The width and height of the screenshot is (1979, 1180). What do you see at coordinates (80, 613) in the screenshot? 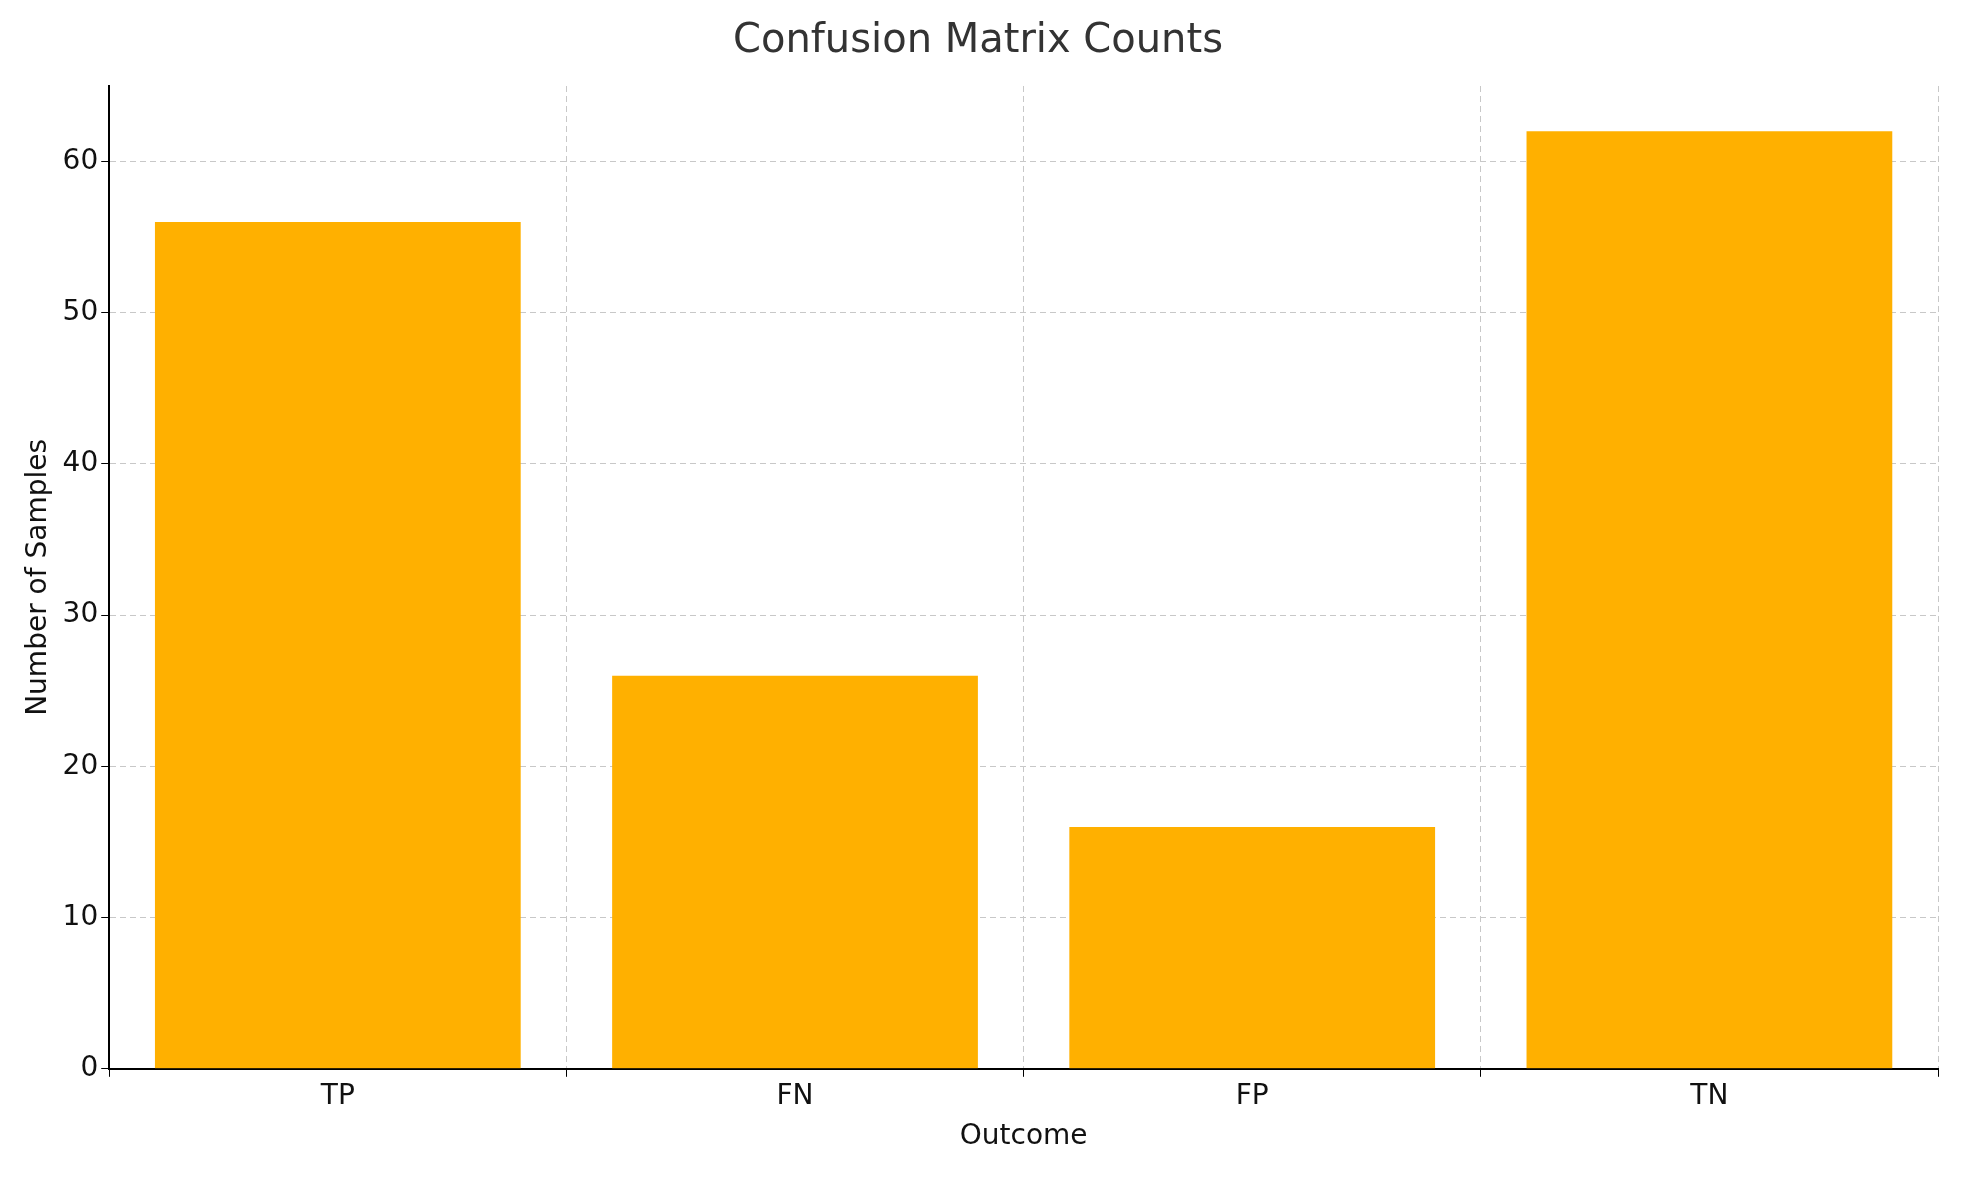
I see `y-tick-label: 30` at bounding box center [80, 613].